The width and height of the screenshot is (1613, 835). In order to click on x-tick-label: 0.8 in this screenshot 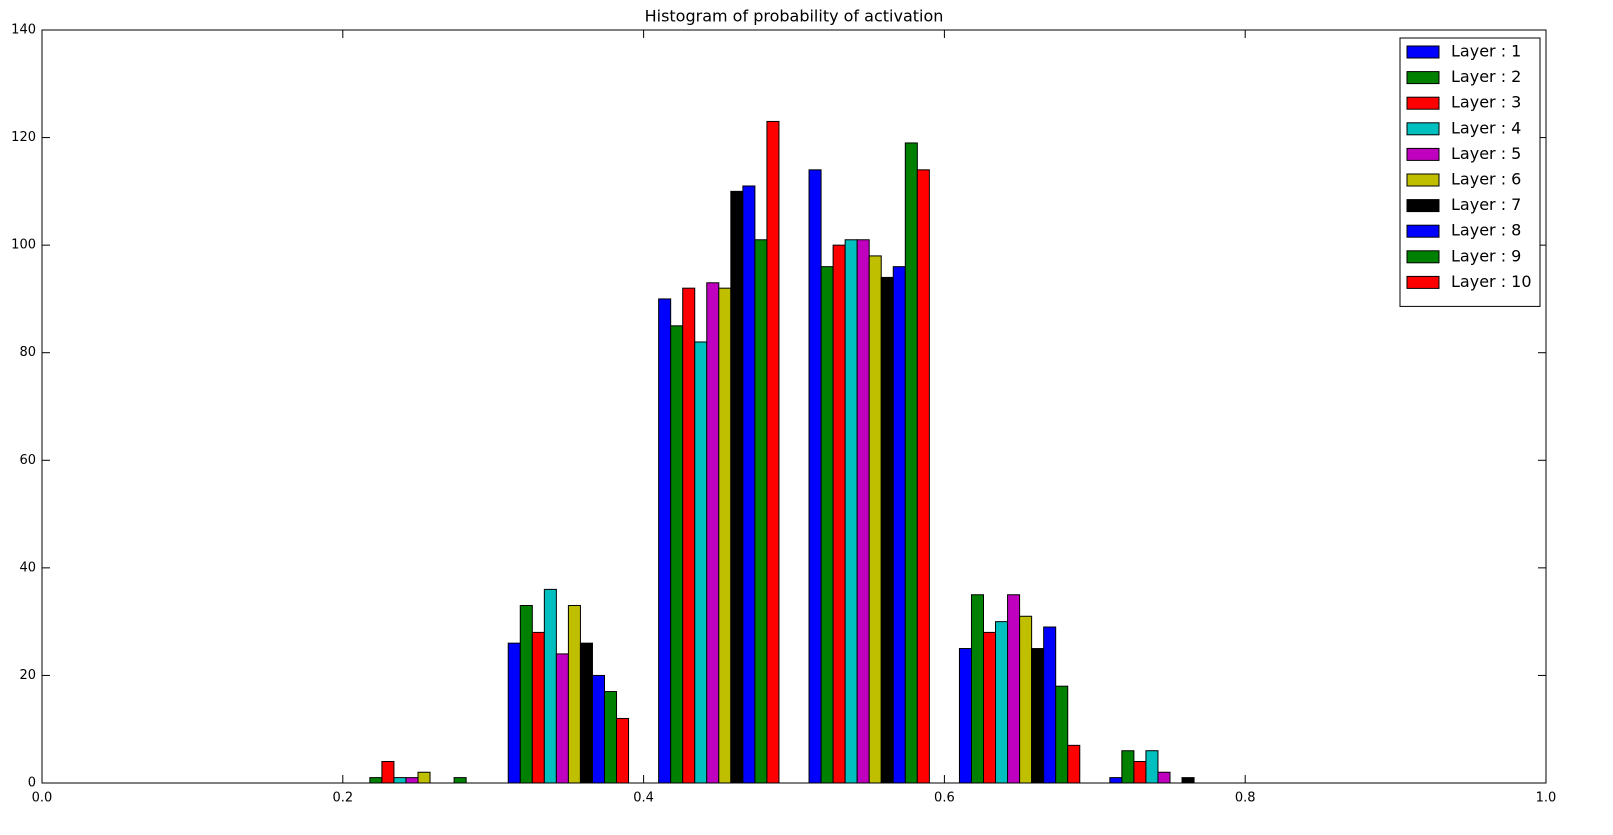, I will do `click(1245, 798)`.